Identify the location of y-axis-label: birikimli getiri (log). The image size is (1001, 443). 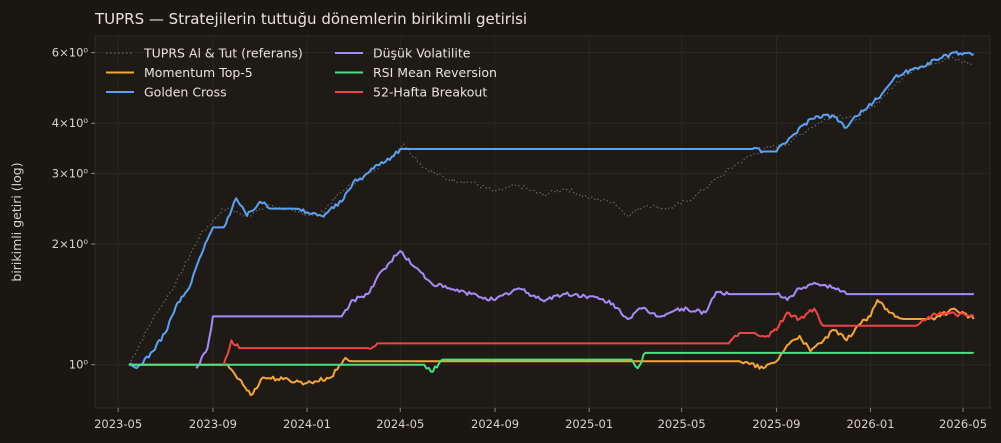
(16, 221).